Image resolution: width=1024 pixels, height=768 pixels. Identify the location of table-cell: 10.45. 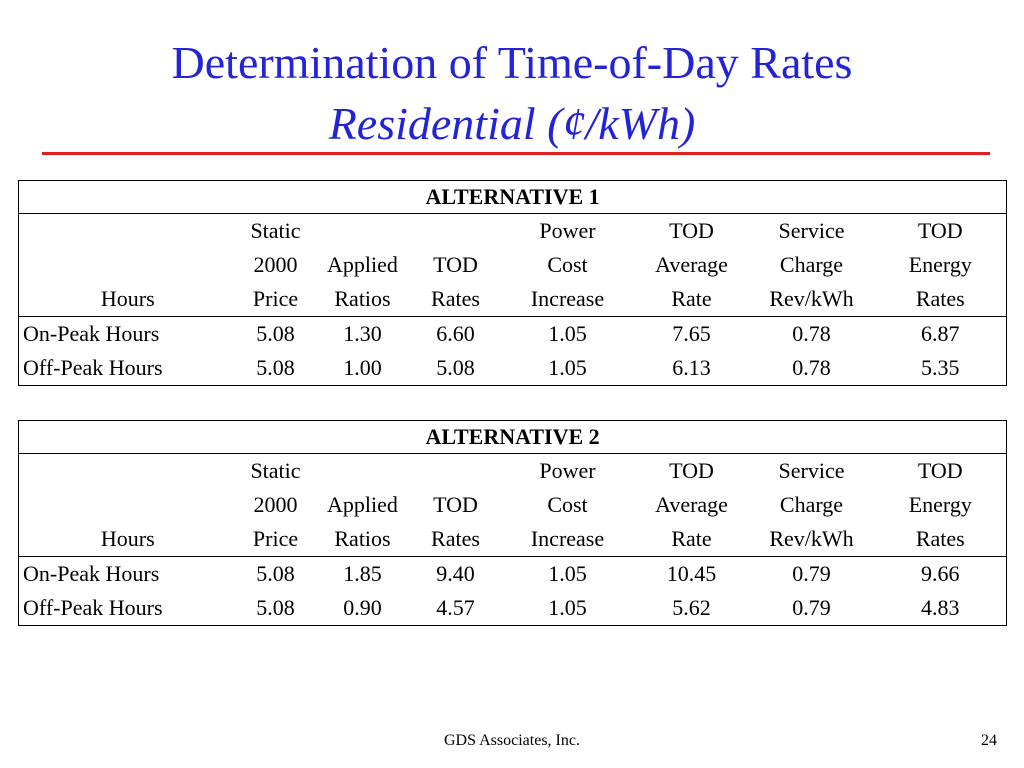
(691, 573).